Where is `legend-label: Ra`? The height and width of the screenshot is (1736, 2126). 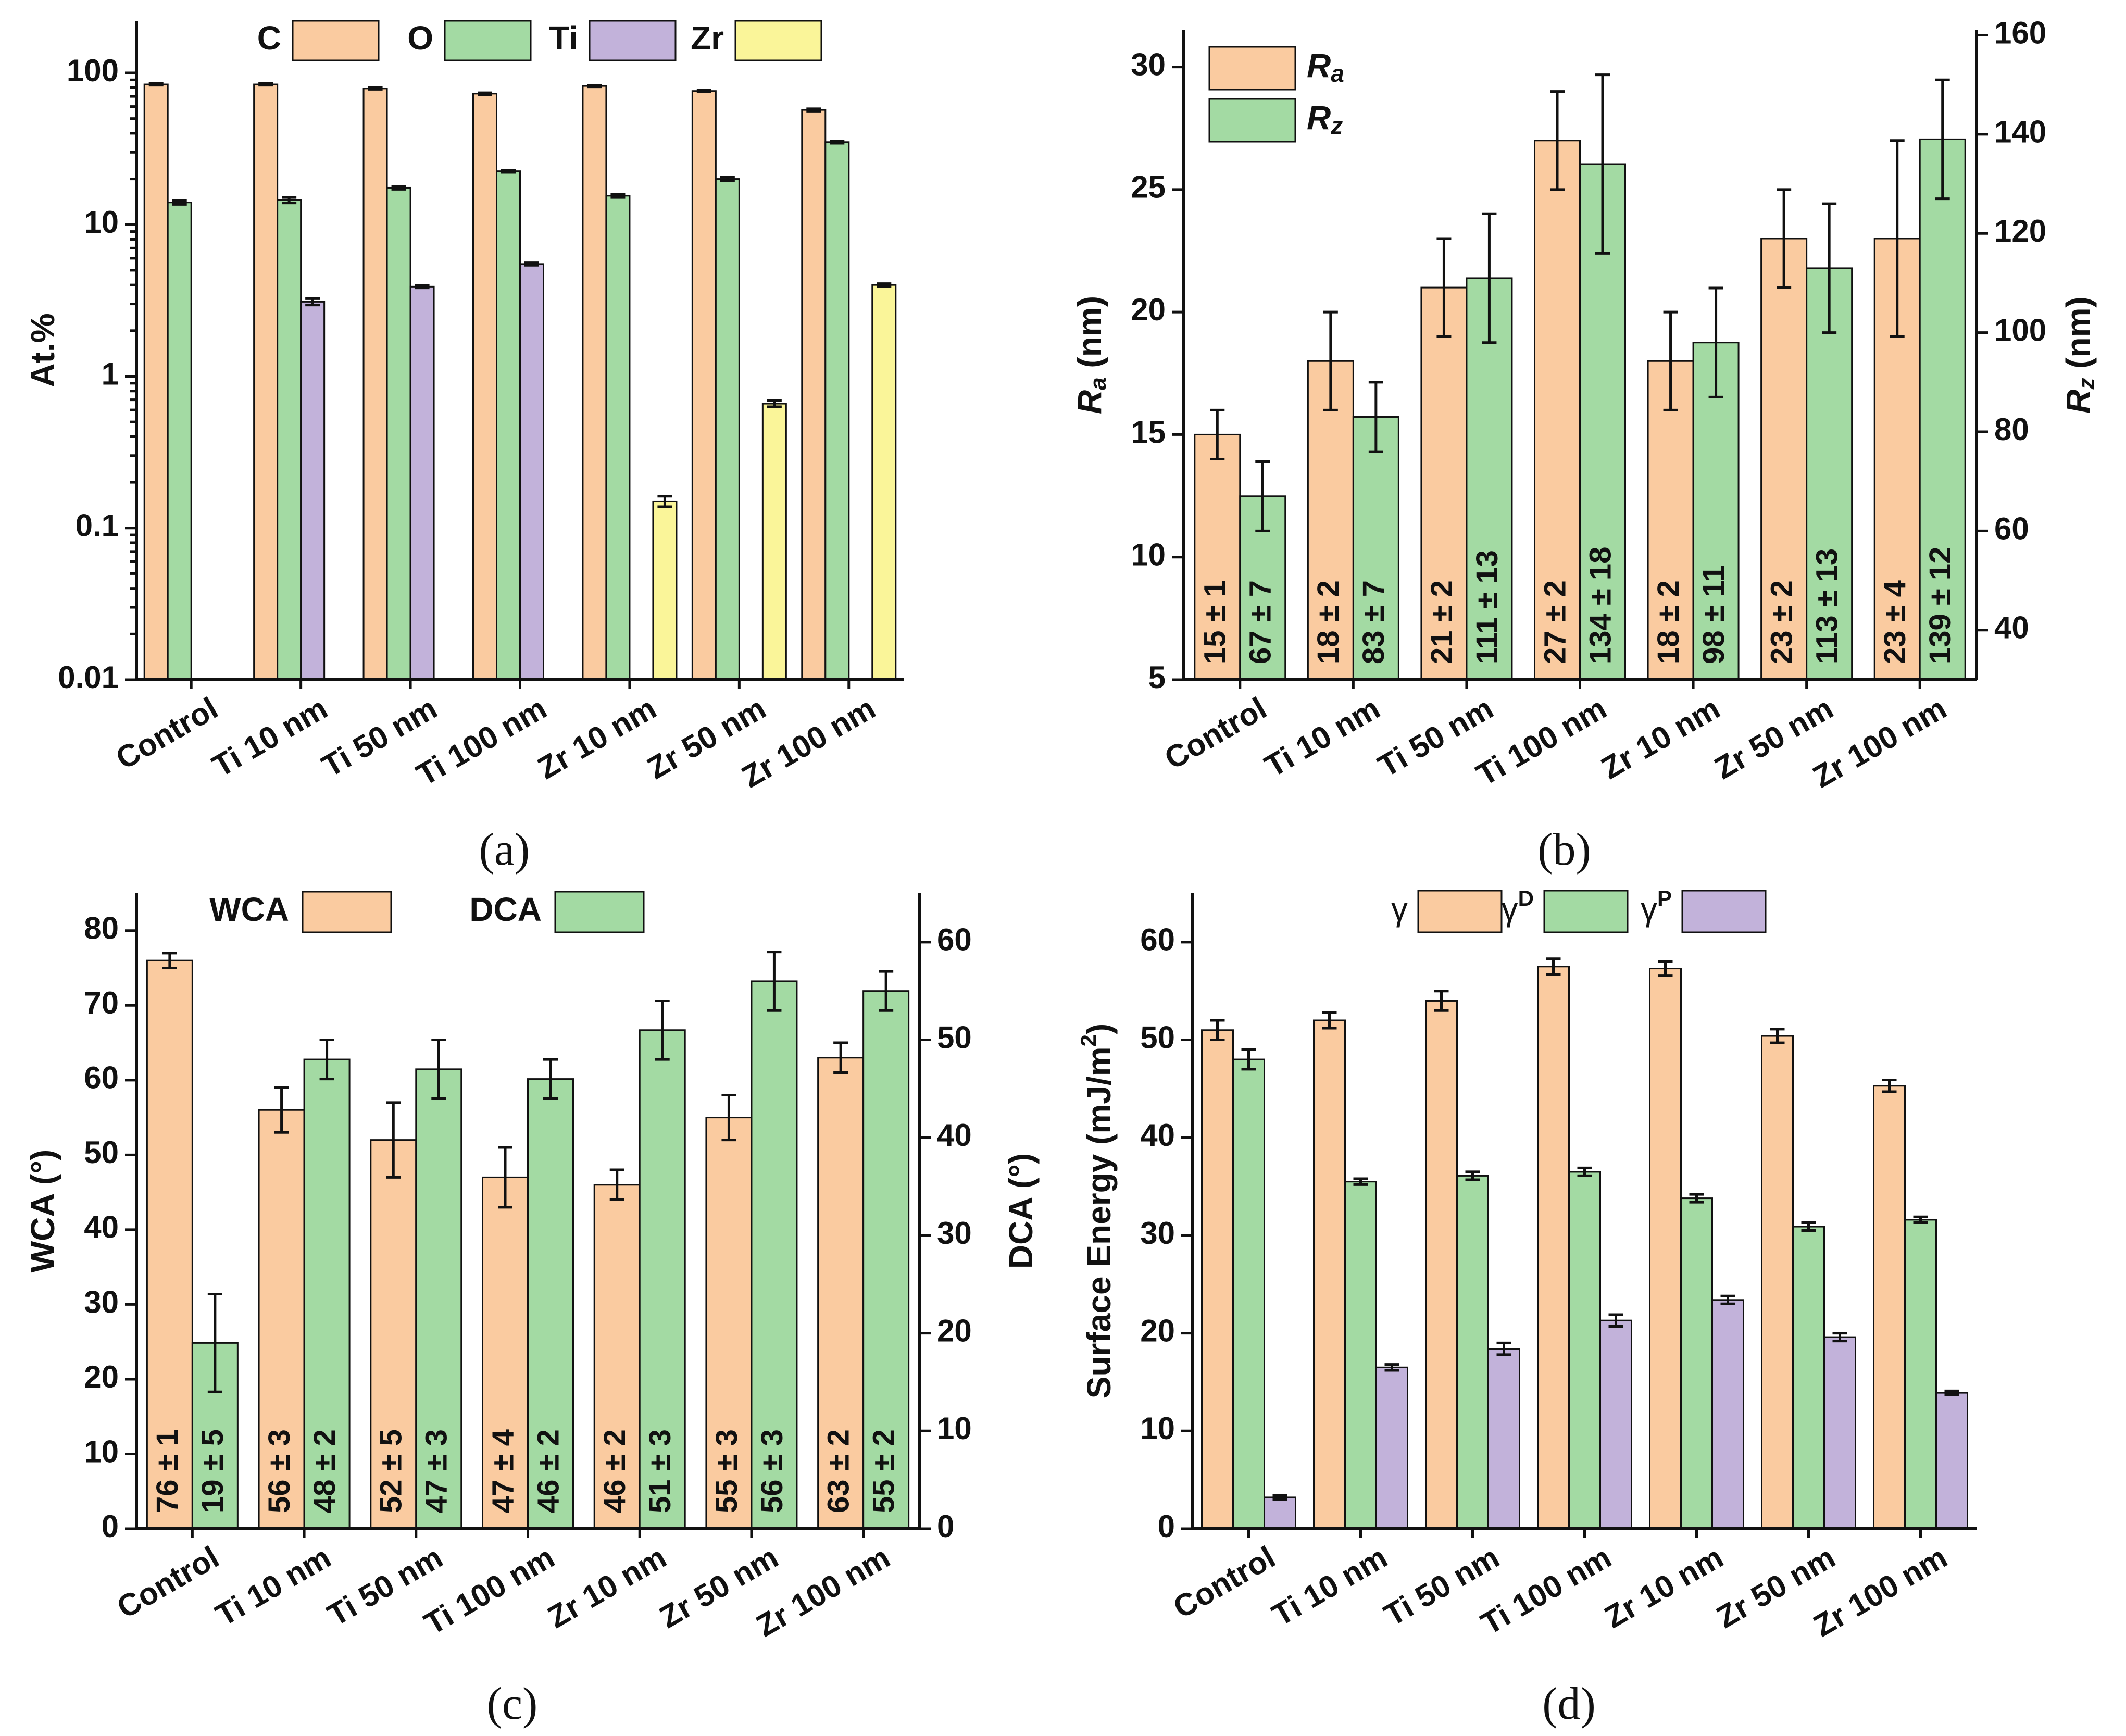 legend-label: Ra is located at coordinates (1325, 67).